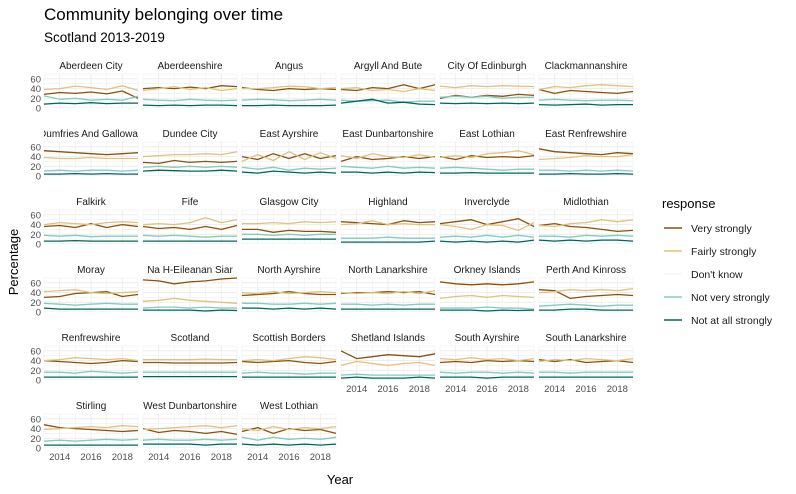 The width and height of the screenshot is (796, 494). What do you see at coordinates (487, 270) in the screenshot?
I see `facet-strip-label: Orkney Islands` at bounding box center [487, 270].